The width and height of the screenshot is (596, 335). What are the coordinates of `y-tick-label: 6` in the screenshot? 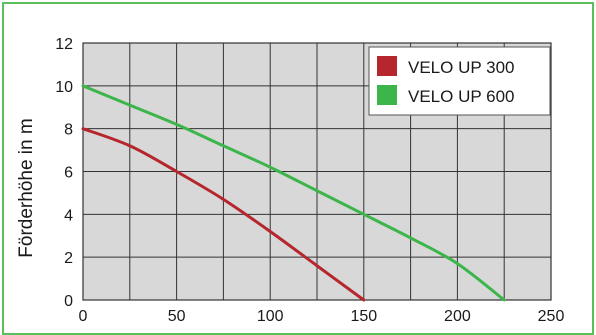 It's located at (68, 173).